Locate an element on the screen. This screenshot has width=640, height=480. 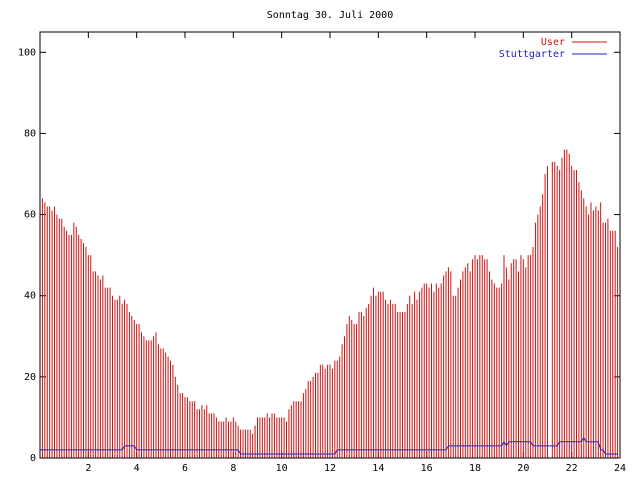
y-tick-label: 100 is located at coordinates (27, 52).